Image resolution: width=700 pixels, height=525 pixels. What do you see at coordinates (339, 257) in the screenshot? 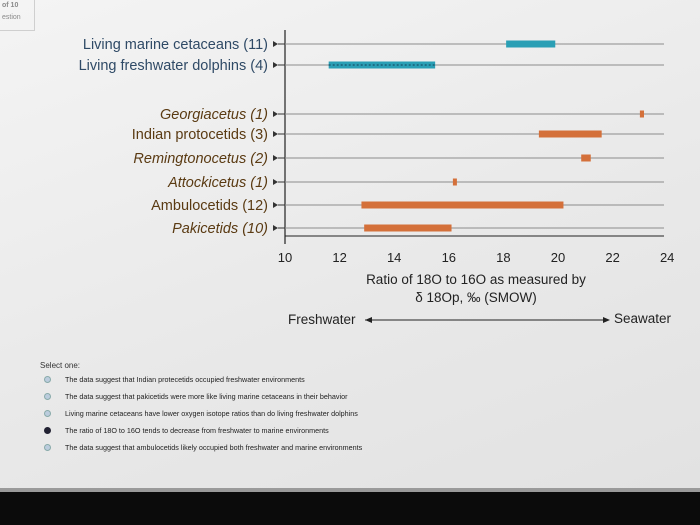
I see `x-tick-label: 12` at bounding box center [339, 257].